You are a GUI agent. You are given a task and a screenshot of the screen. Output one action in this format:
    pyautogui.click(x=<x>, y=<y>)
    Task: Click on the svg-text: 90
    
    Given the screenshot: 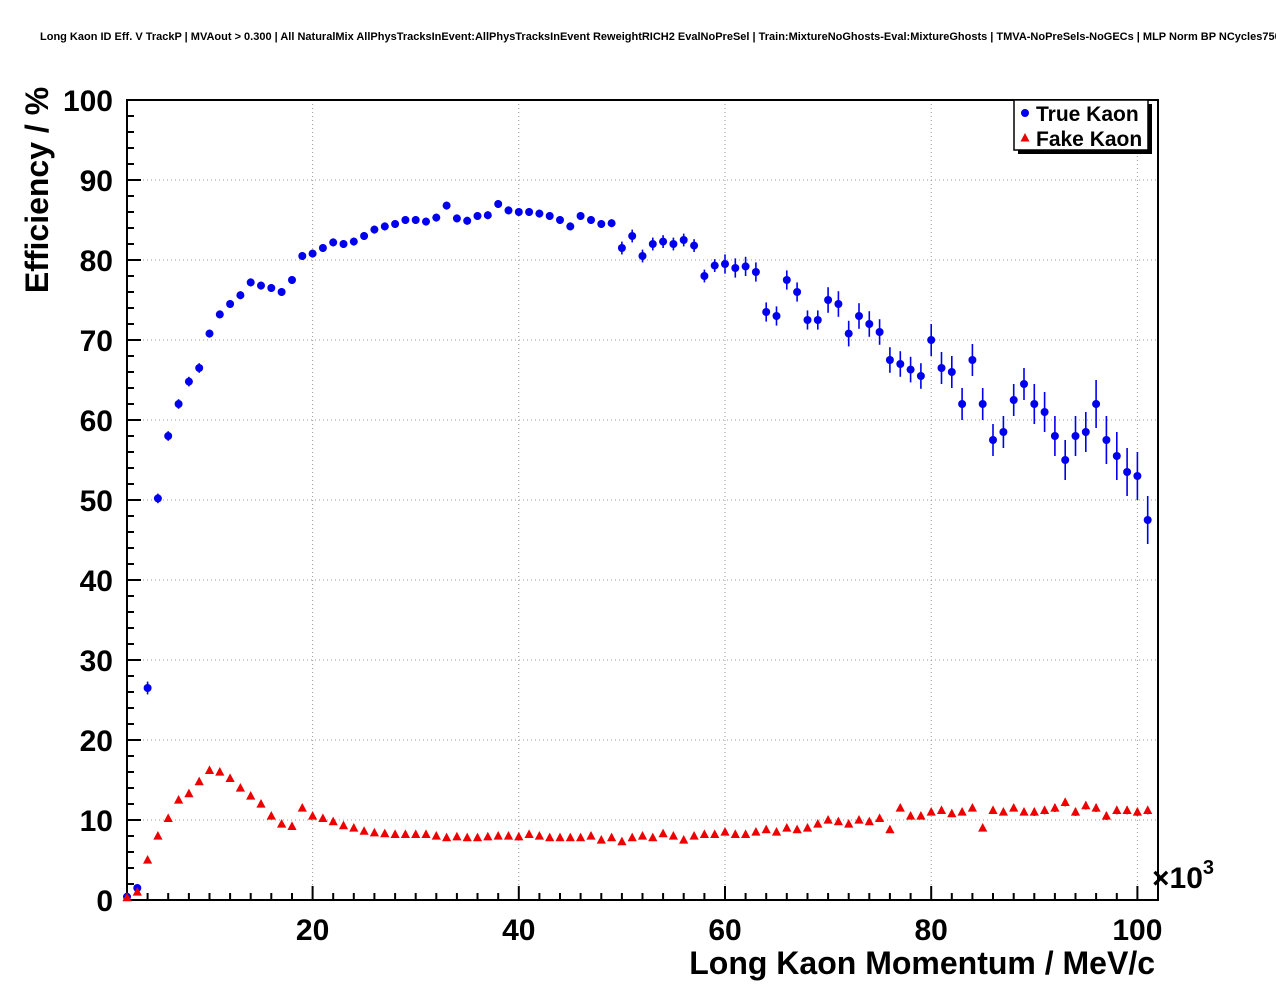 What is the action you would take?
    pyautogui.click(x=96, y=181)
    